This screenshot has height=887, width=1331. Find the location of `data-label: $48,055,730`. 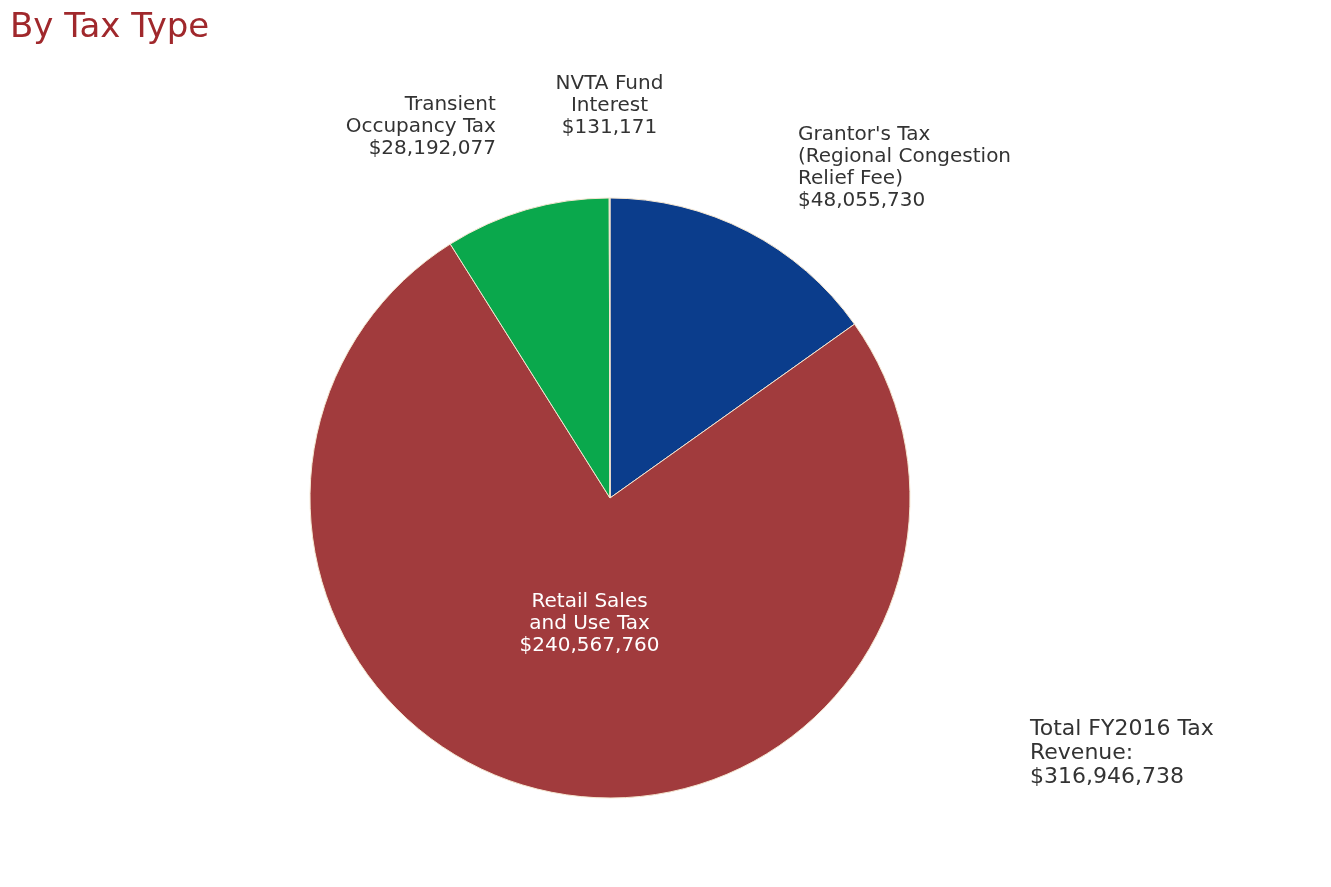

data-label: $48,055,730 is located at coordinates (861, 198).